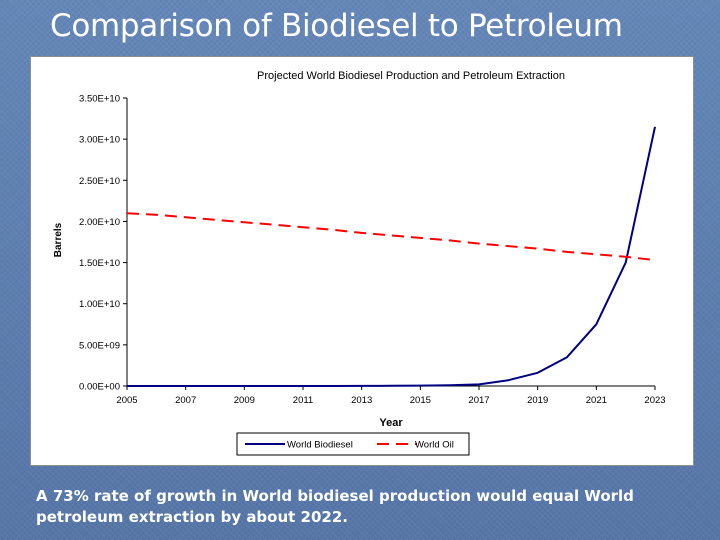 The height and width of the screenshot is (540, 720). I want to click on x-tick-label: 2015, so click(420, 400).